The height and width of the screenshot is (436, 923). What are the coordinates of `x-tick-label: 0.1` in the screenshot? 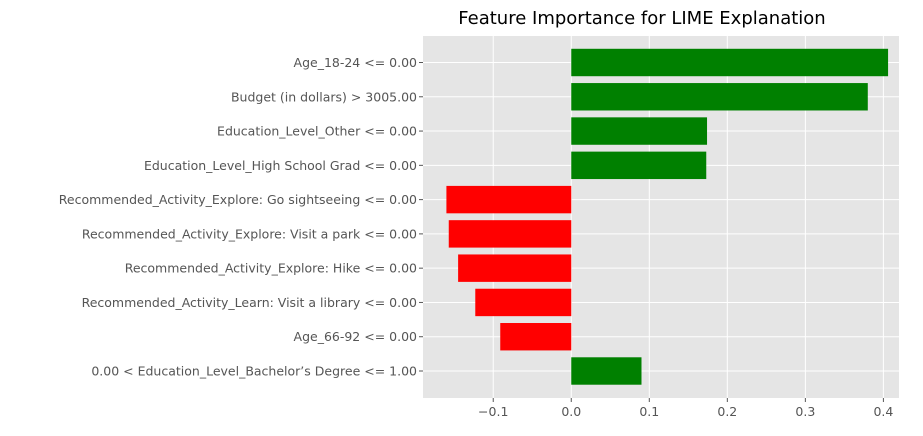 It's located at (649, 411).